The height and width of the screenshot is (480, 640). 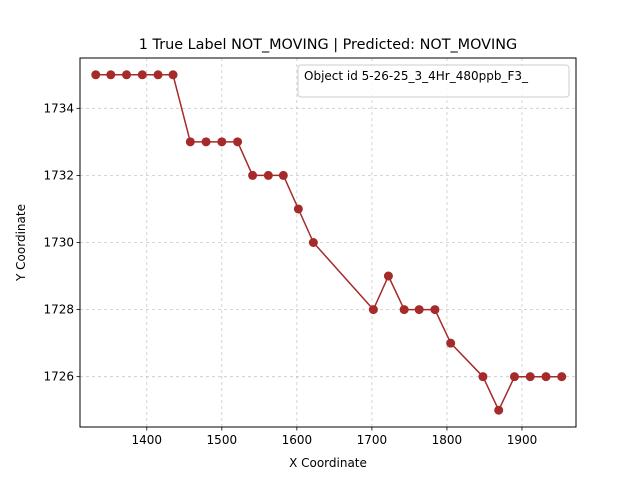 I want to click on x-tick-label: 1600, so click(x=297, y=440).